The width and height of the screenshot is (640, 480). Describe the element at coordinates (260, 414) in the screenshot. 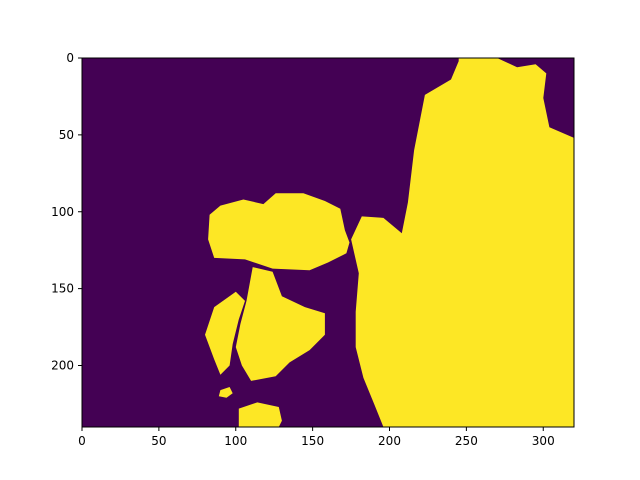

I see `heatmap-region-chin-spot` at that location.